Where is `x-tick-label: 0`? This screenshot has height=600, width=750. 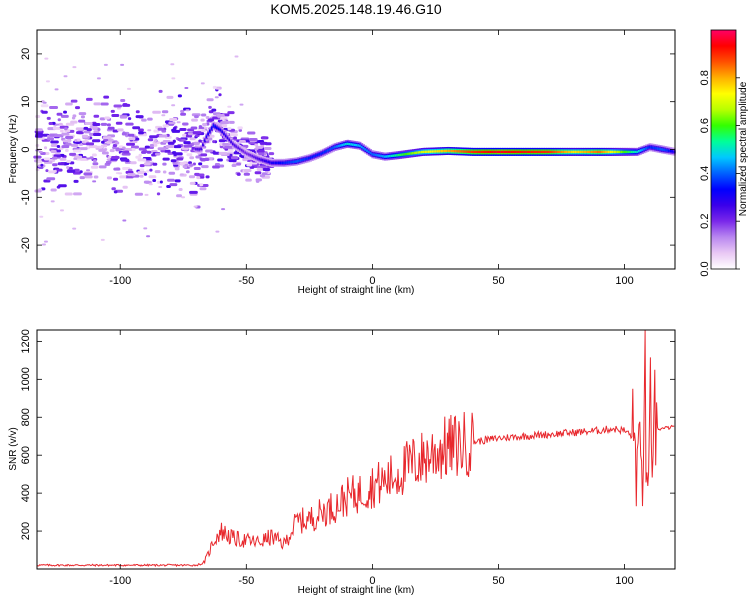 x-tick-label: 0 is located at coordinates (372, 581).